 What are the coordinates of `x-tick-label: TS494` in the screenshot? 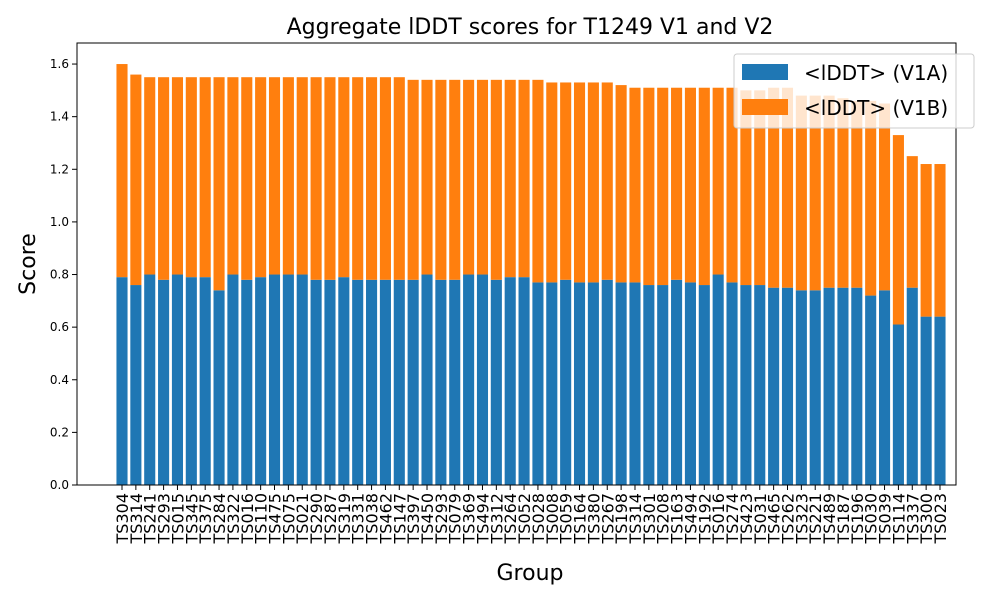 It's located at (482, 518).